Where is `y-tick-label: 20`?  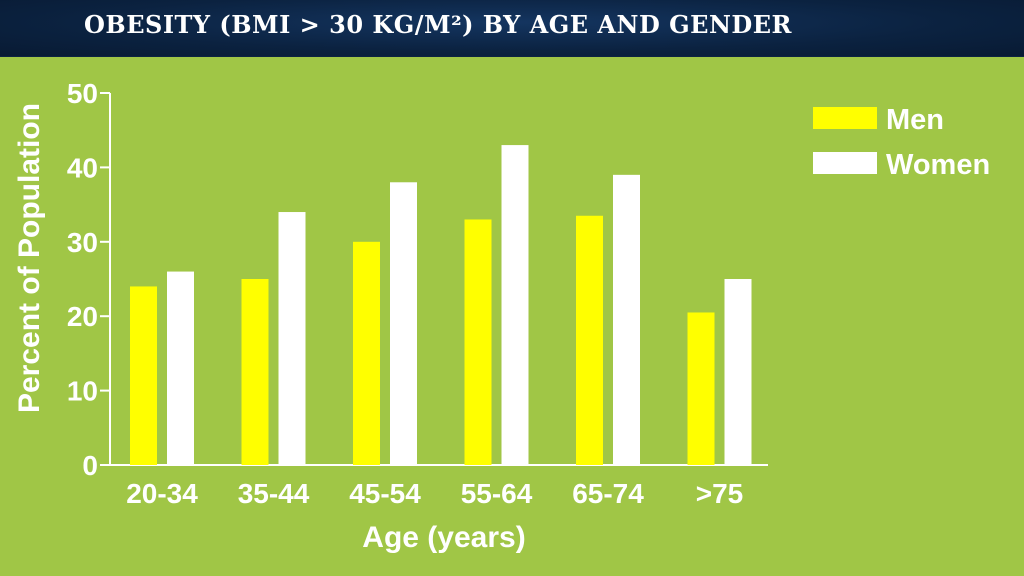 y-tick-label: 20 is located at coordinates (82, 316).